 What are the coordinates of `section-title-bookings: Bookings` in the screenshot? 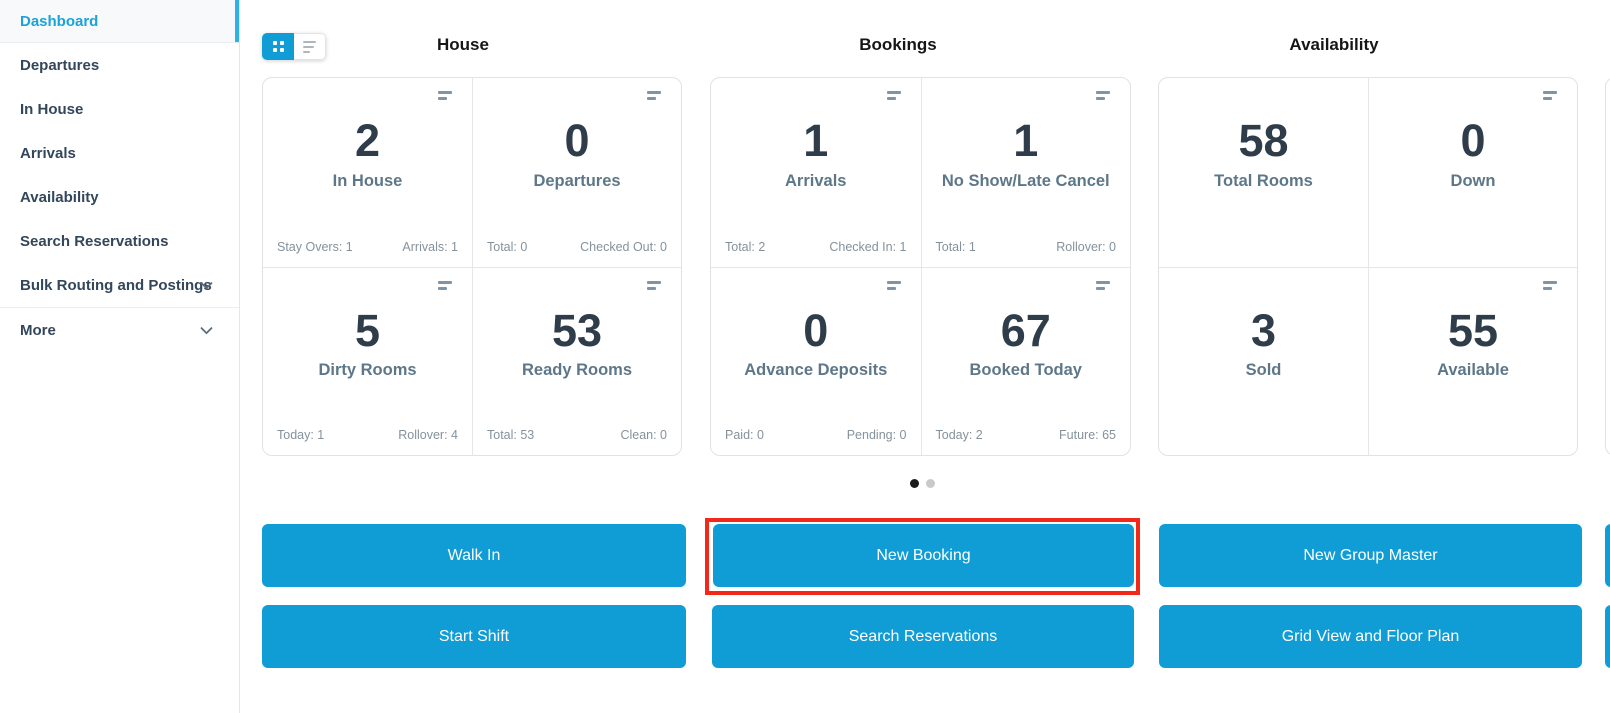 It's located at (898, 44).